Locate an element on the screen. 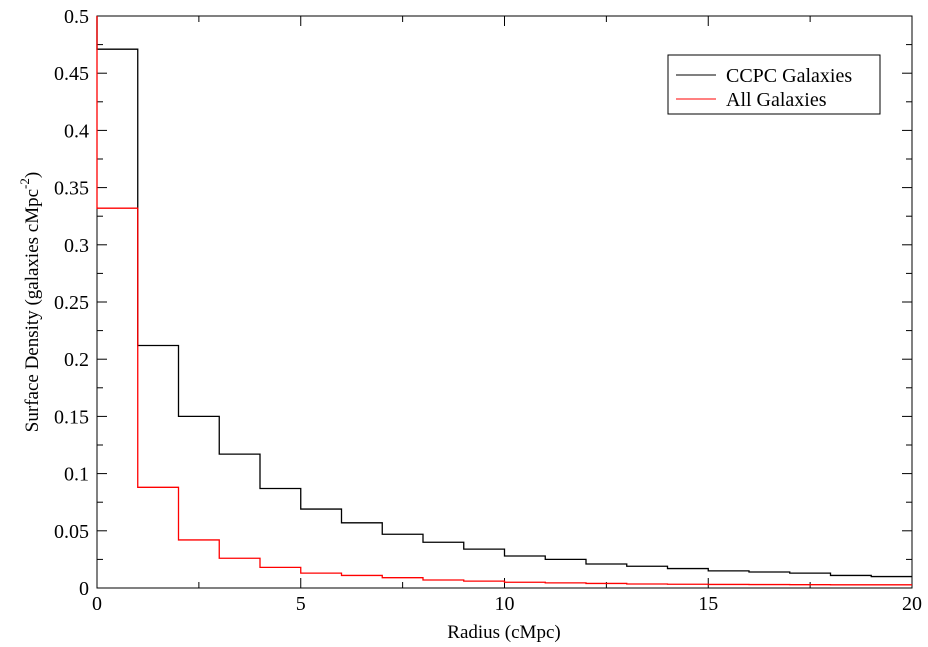 This screenshot has width=928, height=647. x-tick-label: 5 is located at coordinates (301, 604).